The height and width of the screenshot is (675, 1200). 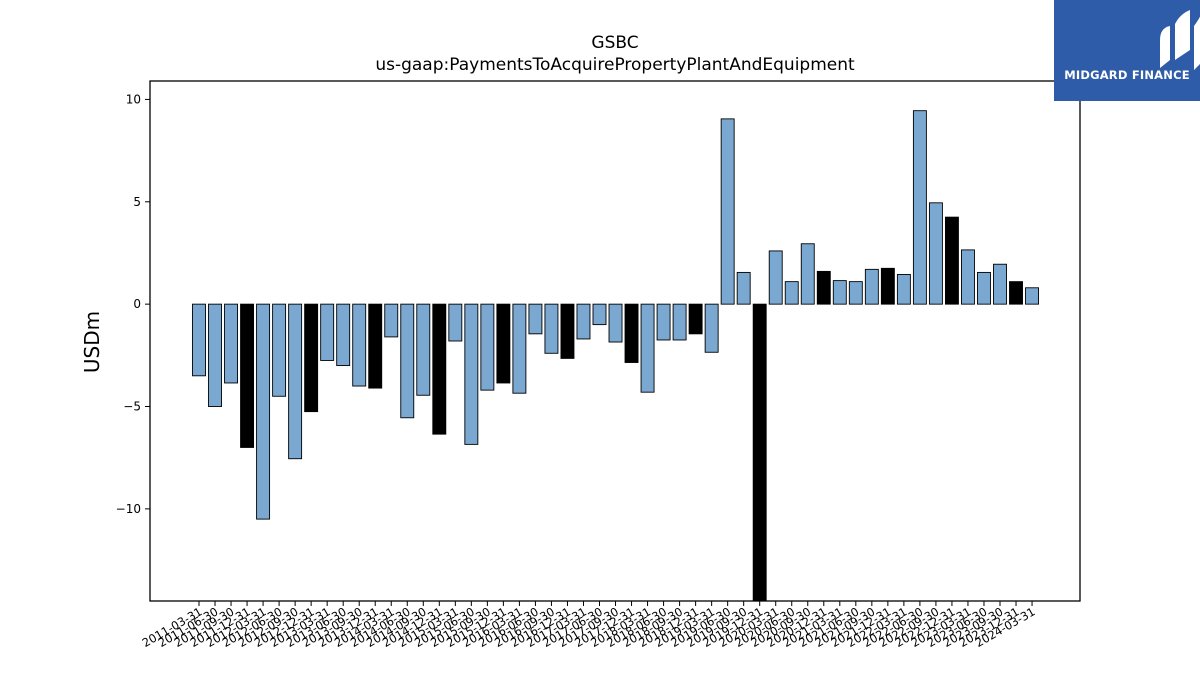 What do you see at coordinates (137, 202) in the screenshot?
I see `y-tick-label: 5` at bounding box center [137, 202].